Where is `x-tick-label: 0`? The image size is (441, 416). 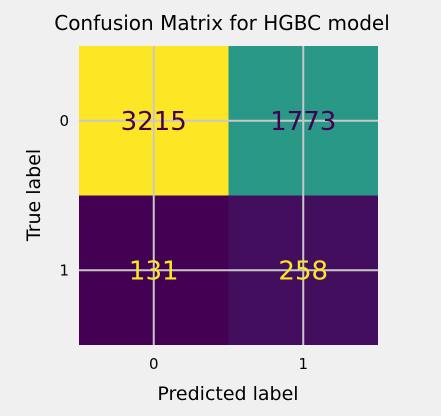 x-tick-label: 0 is located at coordinates (154, 364).